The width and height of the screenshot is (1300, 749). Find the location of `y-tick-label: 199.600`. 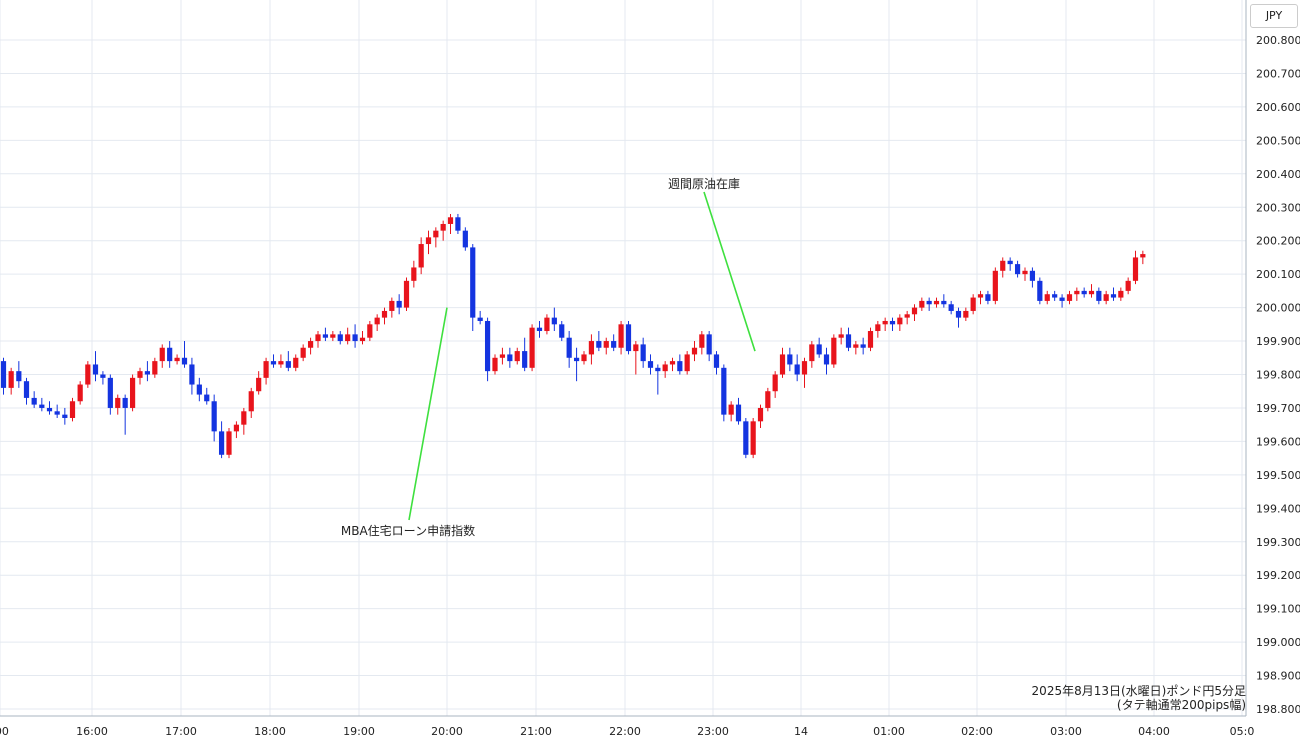

y-tick-label: 199.600 is located at coordinates (1278, 441).